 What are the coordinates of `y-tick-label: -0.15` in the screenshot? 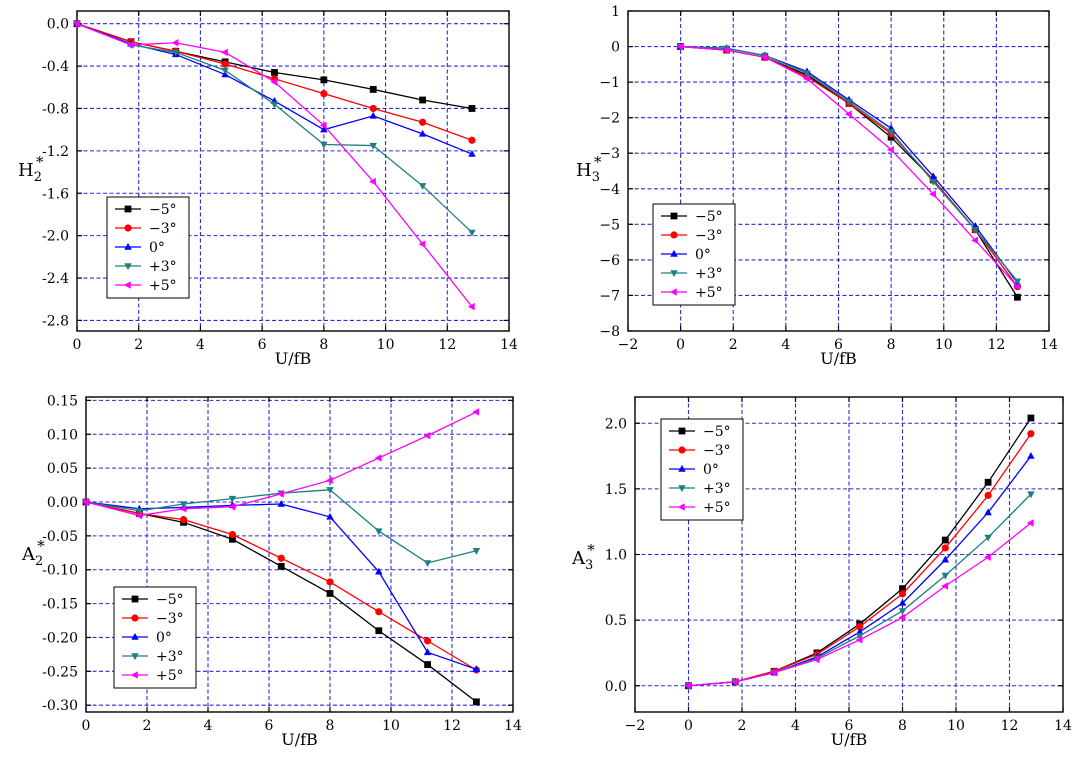 It's located at (60, 605).